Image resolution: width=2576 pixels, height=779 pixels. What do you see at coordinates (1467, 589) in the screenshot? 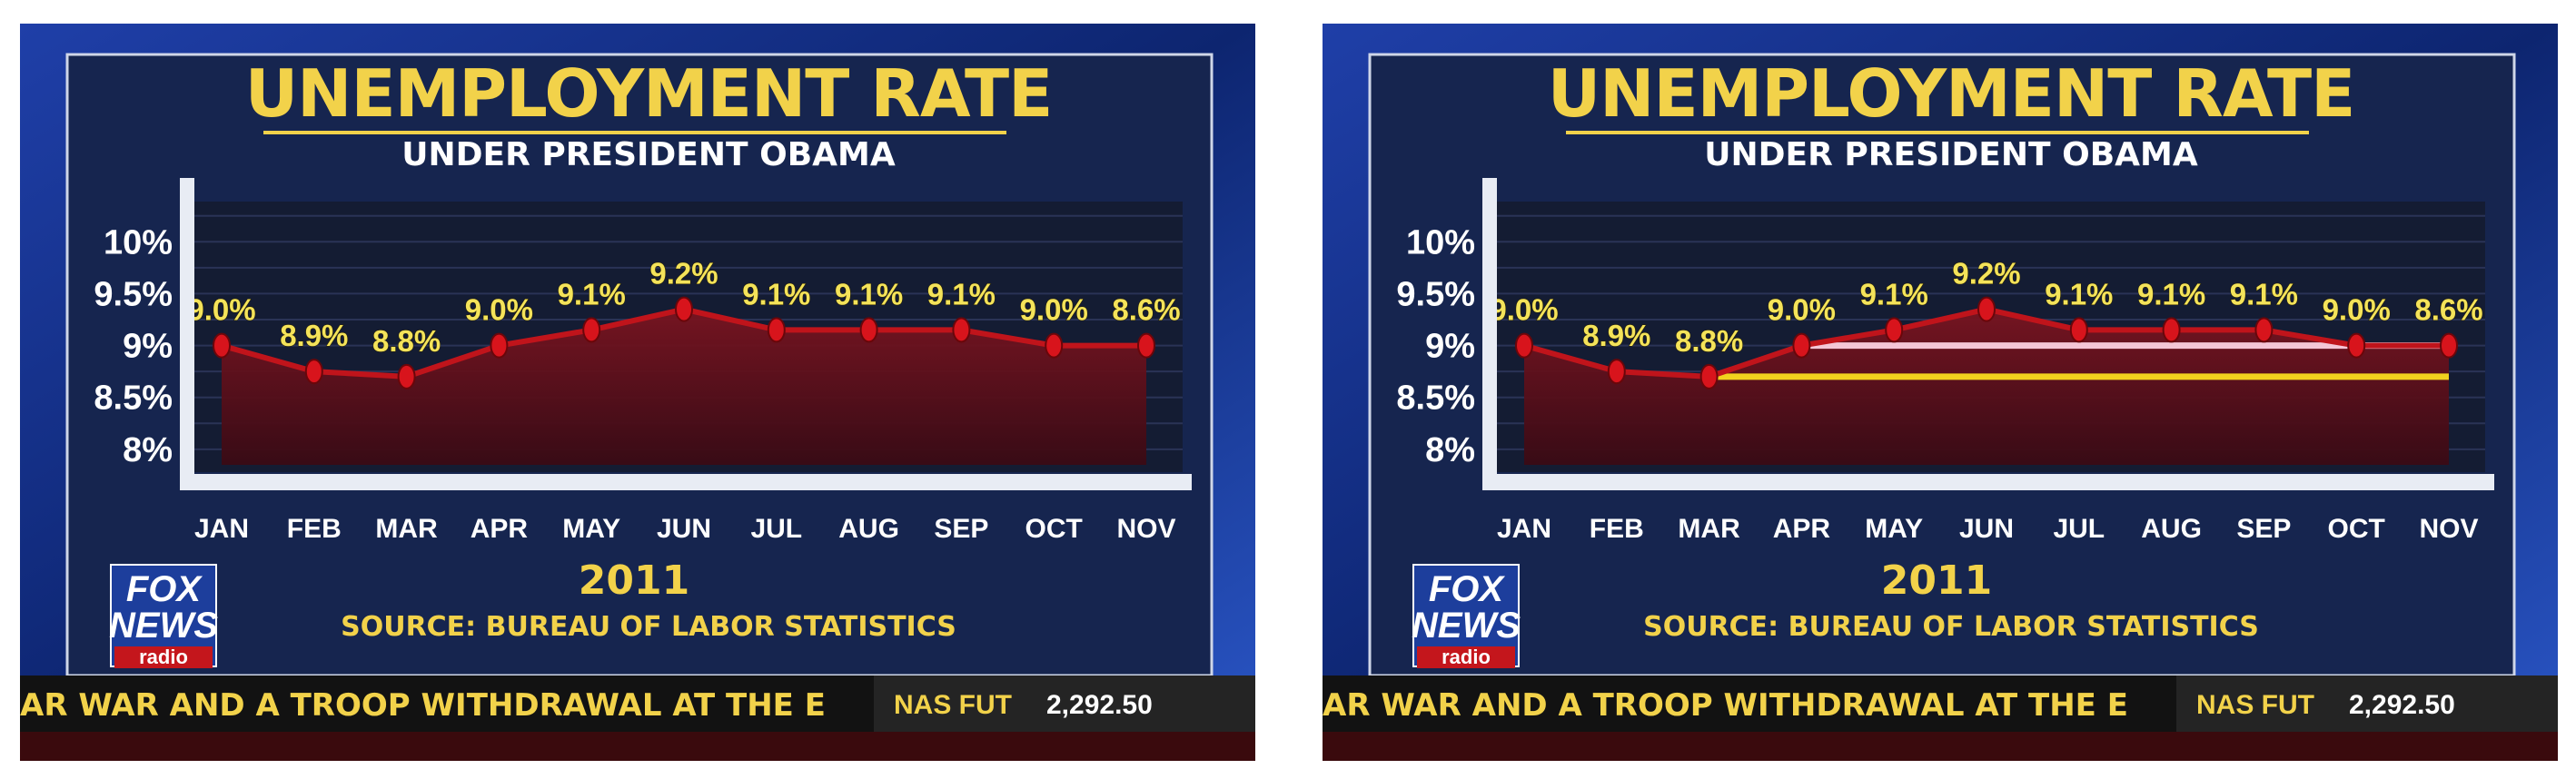
I see `logo-fox-text: FOX` at bounding box center [1467, 589].